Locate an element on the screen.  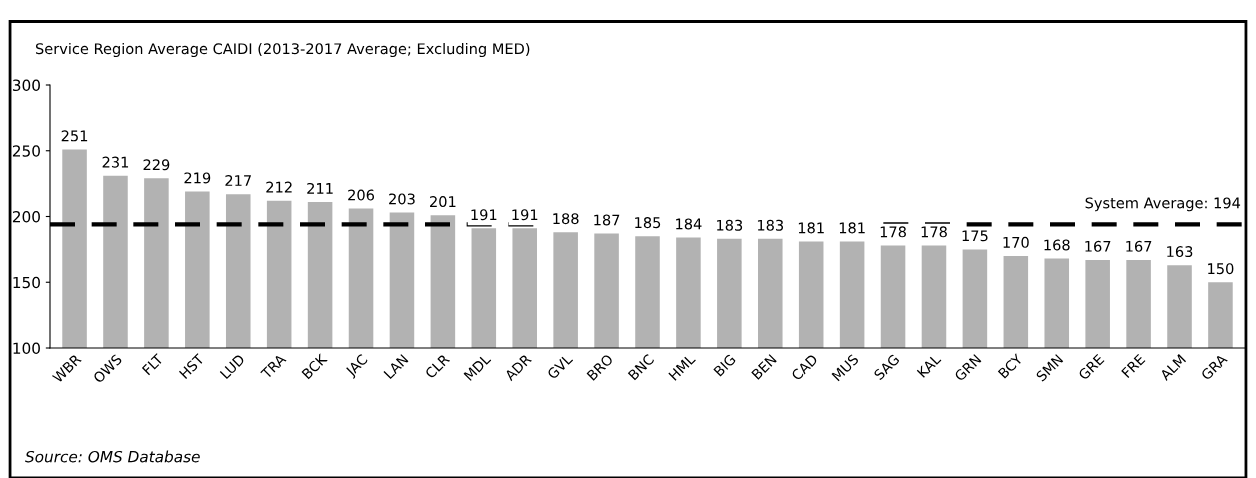
ref-line-label: System Average: 194 is located at coordinates (1163, 204).